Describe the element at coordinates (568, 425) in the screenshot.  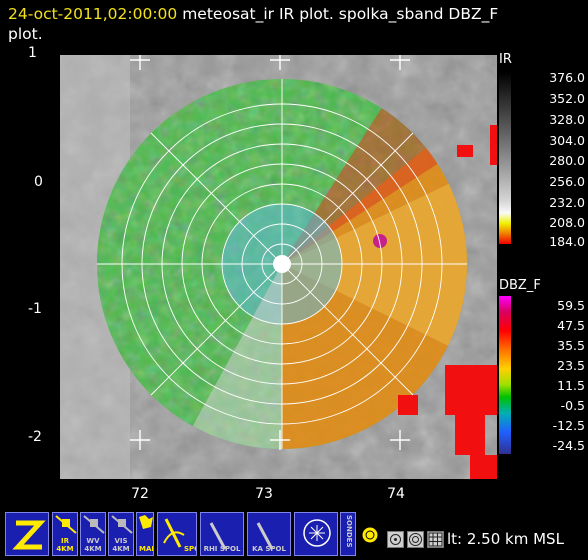
I see `dbz-colorbar-value: -12.5` at that location.